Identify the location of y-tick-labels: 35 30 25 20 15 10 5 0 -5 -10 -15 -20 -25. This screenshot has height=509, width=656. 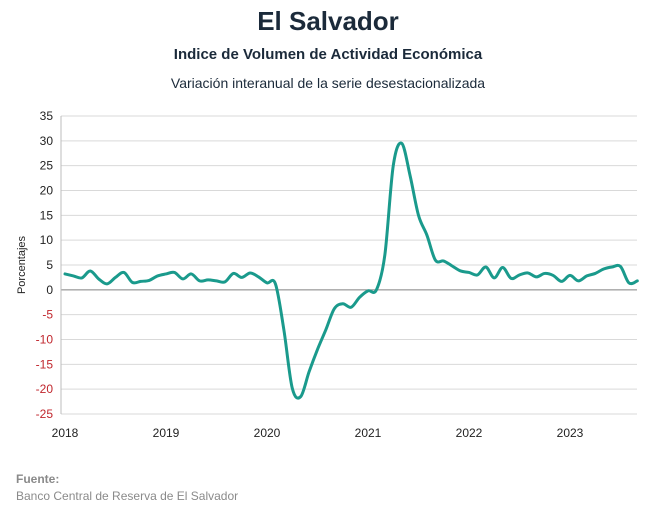
(45, 265).